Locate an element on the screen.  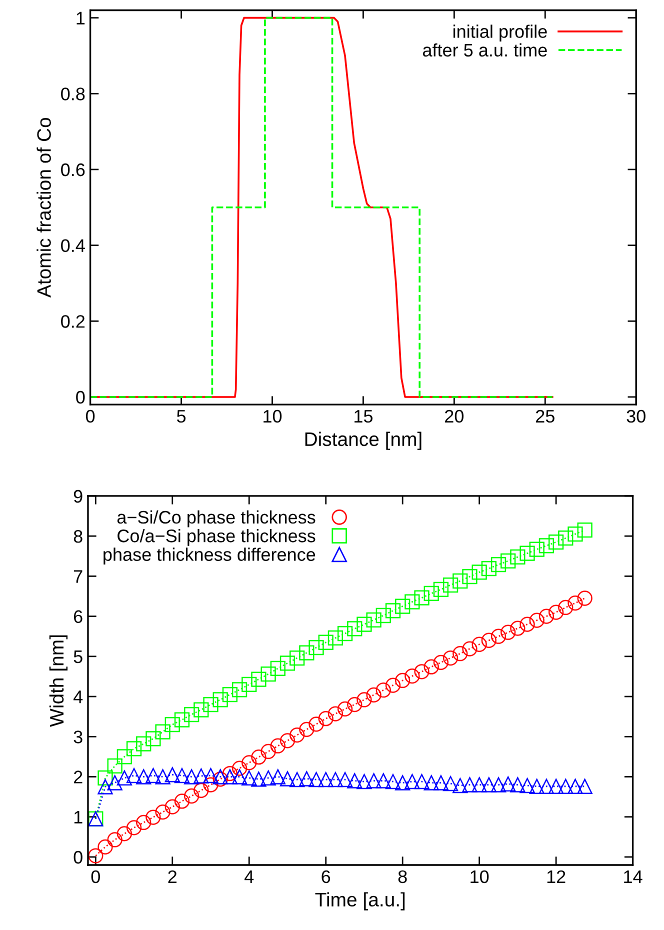
legend-label: a−Si/Co phase thickness is located at coordinates (216, 519).